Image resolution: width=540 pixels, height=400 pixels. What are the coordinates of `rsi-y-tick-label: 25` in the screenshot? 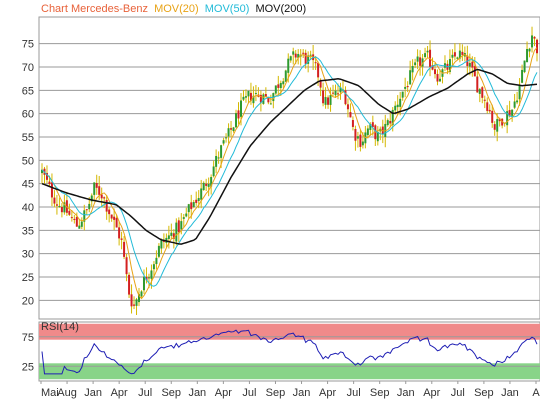 It's located at (28, 367).